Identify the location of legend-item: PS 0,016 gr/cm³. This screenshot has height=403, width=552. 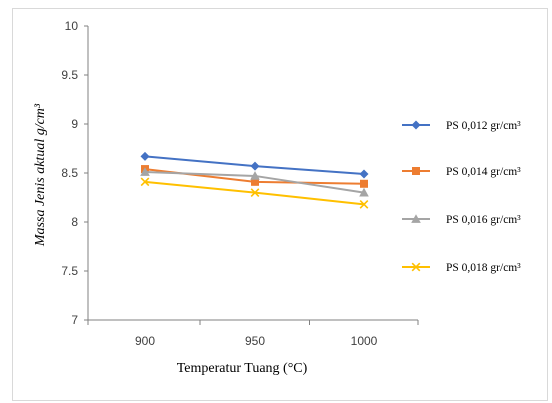
(461, 220).